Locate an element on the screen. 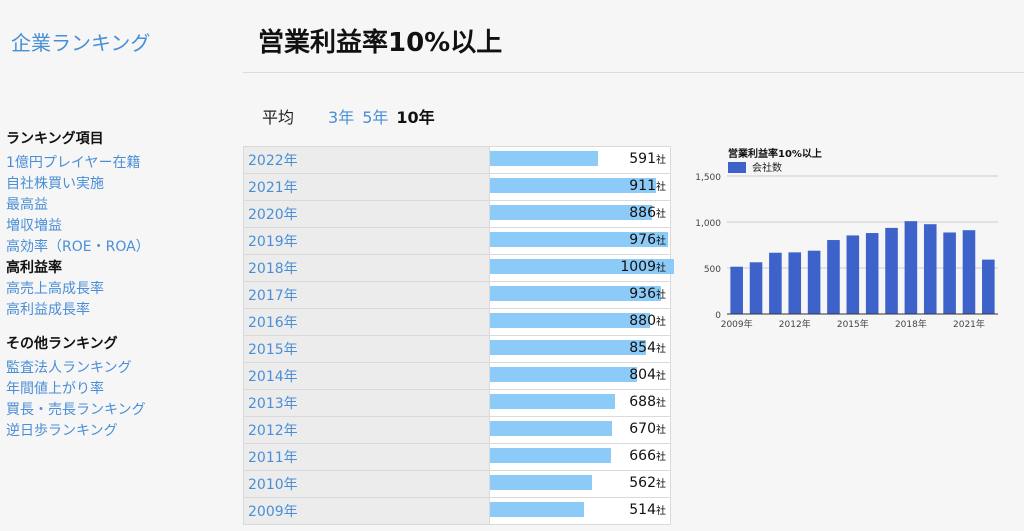  count-cell: 976社 is located at coordinates (580, 241).